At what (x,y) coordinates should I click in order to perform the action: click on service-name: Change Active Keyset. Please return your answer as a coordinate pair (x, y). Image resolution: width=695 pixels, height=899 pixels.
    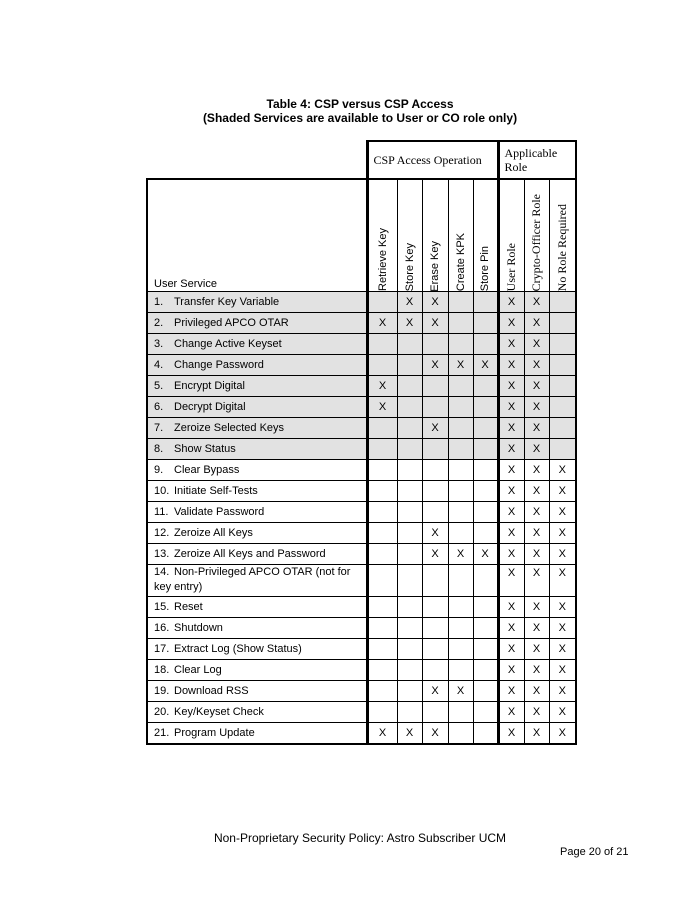
    Looking at the image, I should click on (228, 344).